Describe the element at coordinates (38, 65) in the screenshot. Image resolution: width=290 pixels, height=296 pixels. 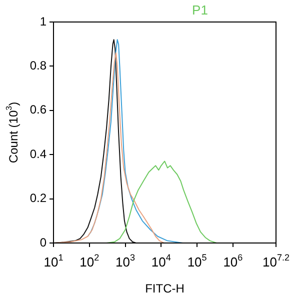
I see `y-tick-label: 0.8` at that location.